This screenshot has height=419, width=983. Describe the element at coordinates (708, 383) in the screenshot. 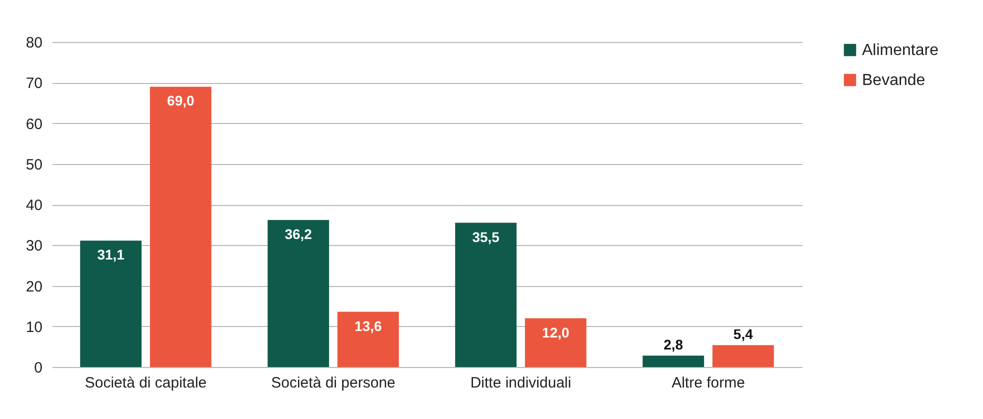

I see `x-tick-label: Altre forme` at that location.